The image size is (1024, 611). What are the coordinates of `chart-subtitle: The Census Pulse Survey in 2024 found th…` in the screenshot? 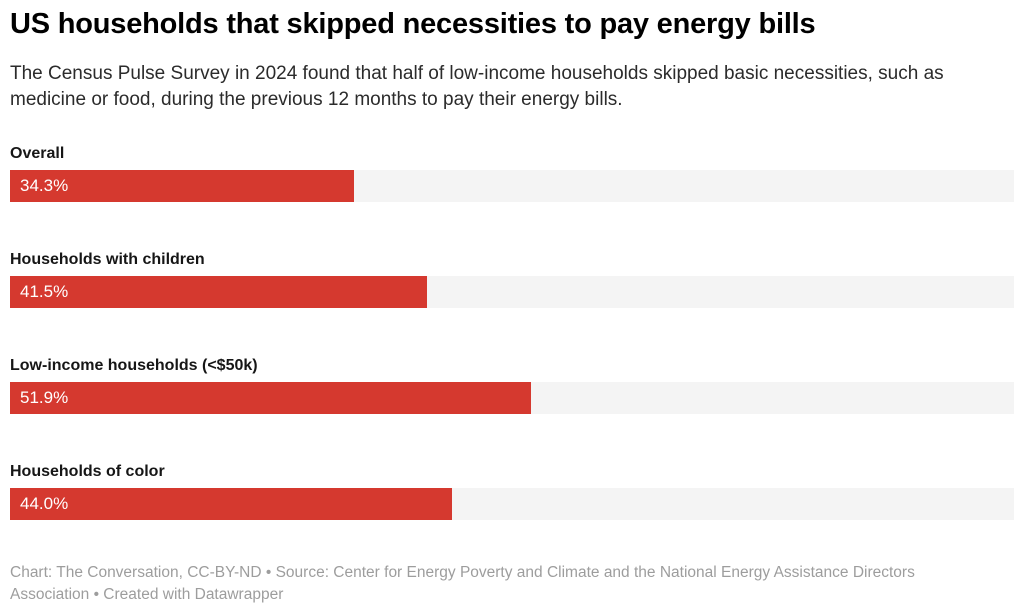 It's located at (477, 86).